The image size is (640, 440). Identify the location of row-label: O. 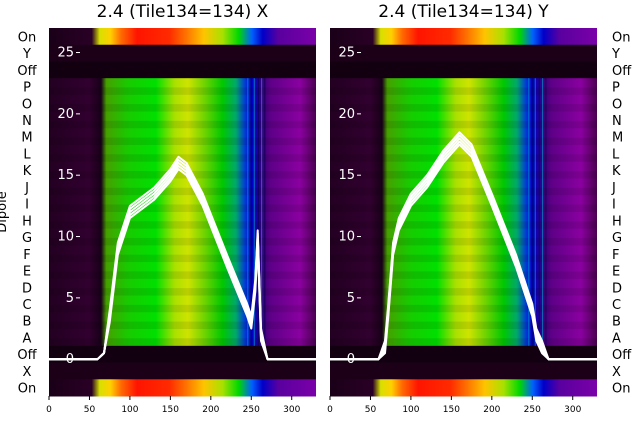
(27, 104).